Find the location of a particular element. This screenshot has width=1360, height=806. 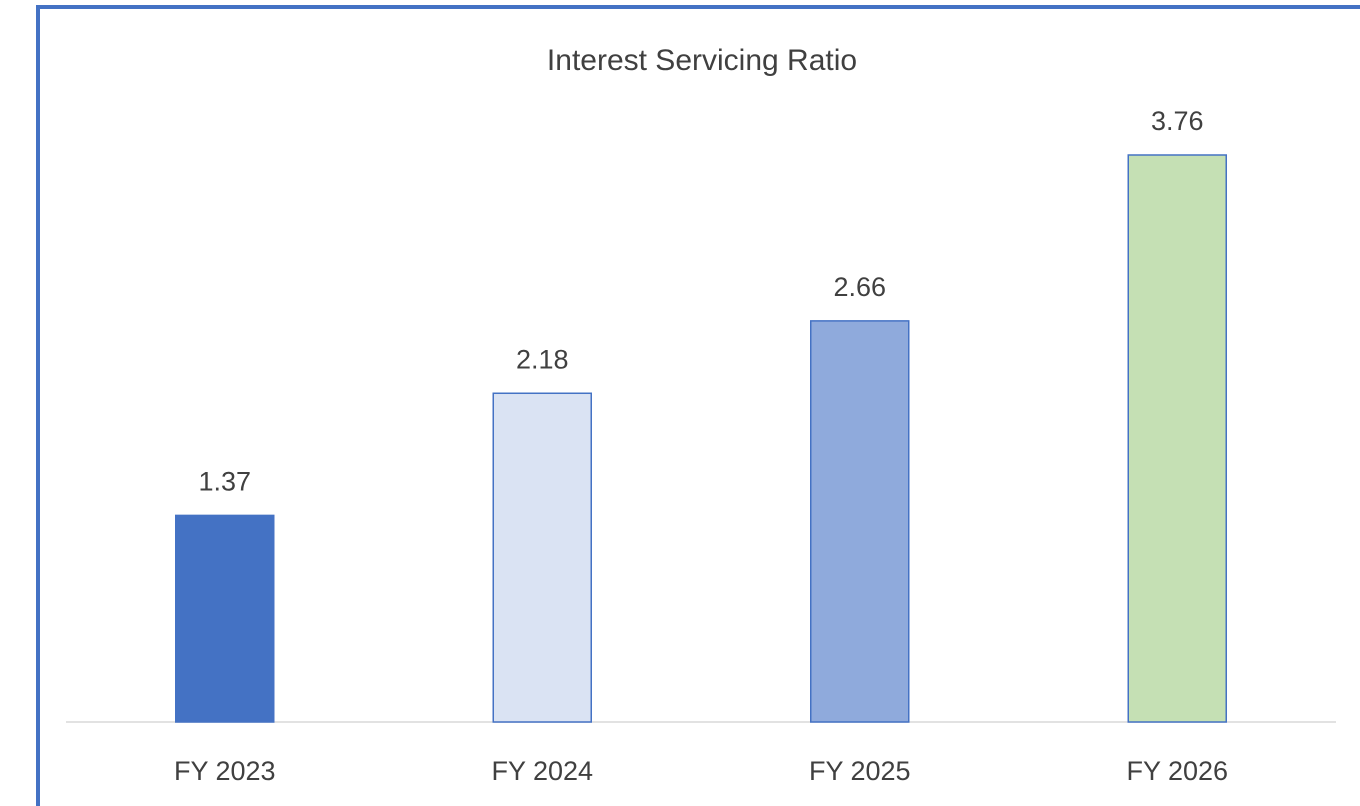

chart-title: Interest Servicing Ratio is located at coordinates (702, 60).